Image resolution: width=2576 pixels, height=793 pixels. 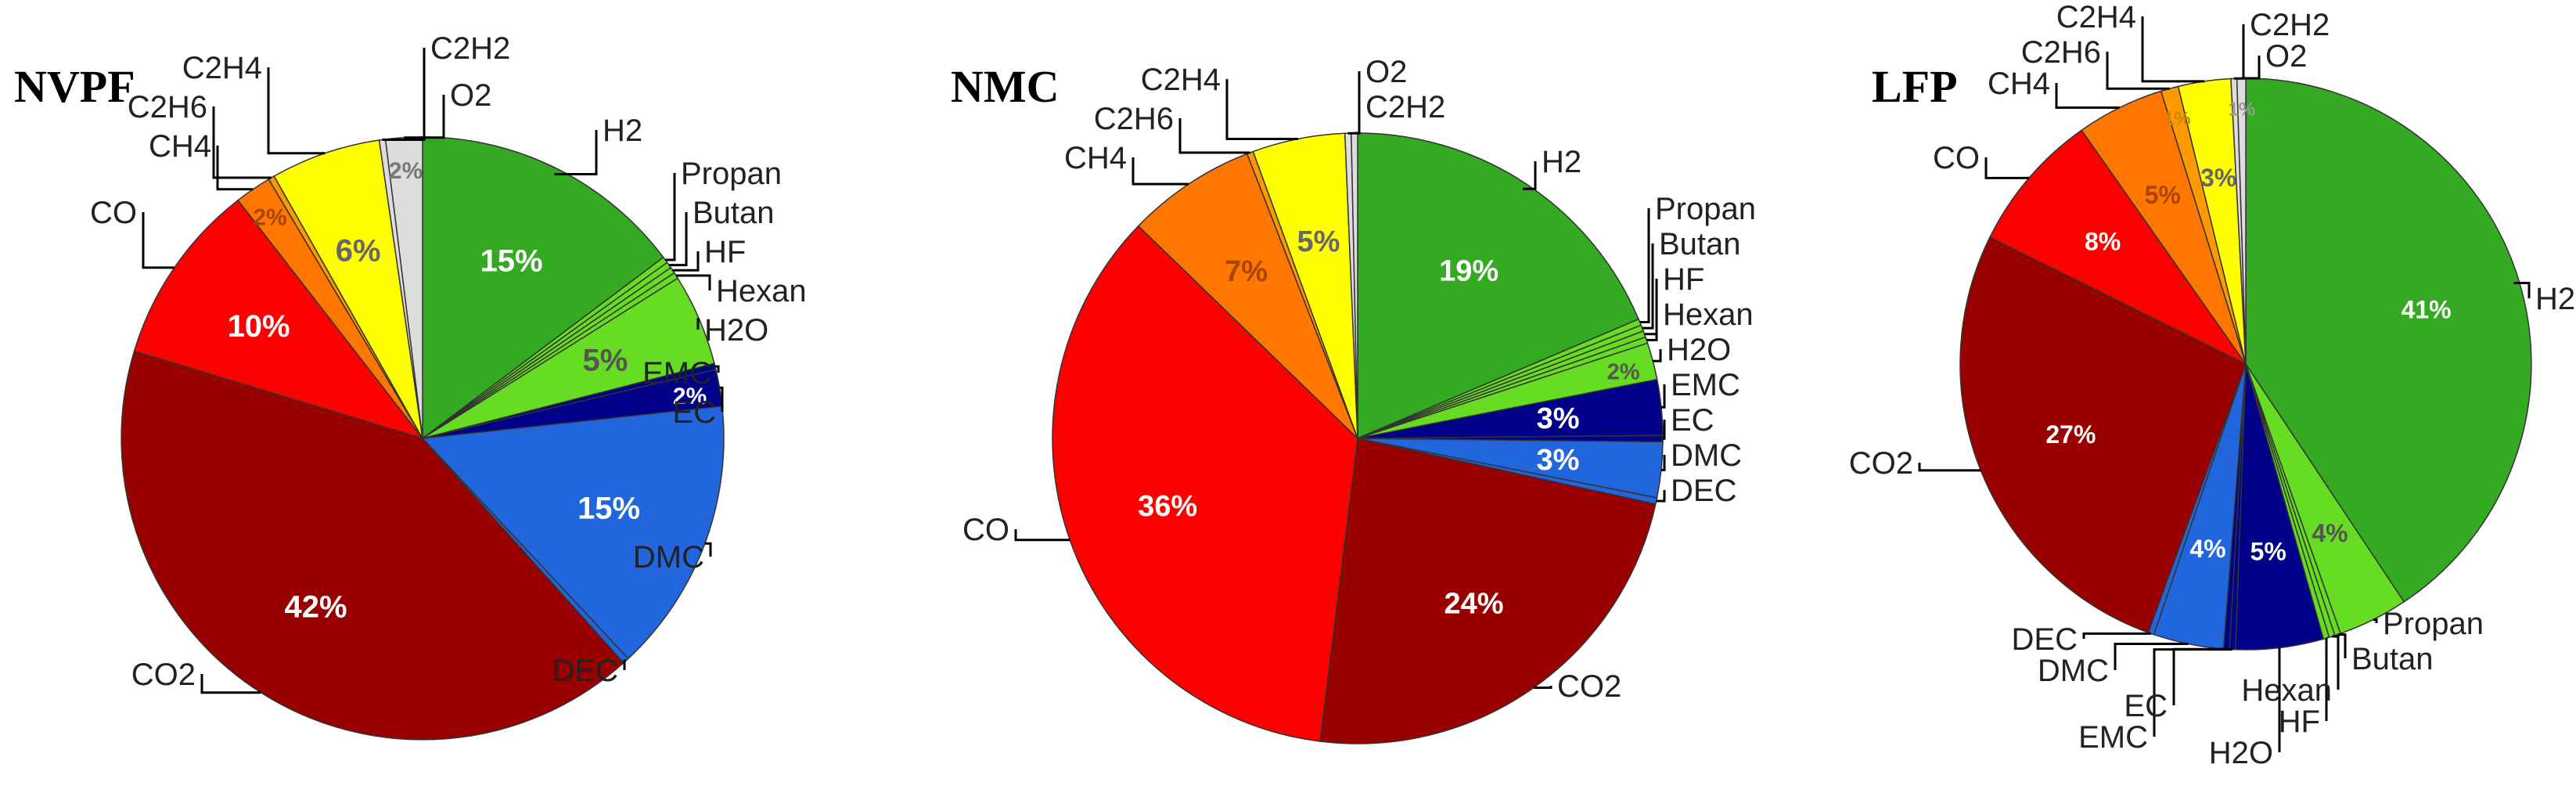 I want to click on pie-percent-label-propan: 4%, so click(x=2330, y=533).